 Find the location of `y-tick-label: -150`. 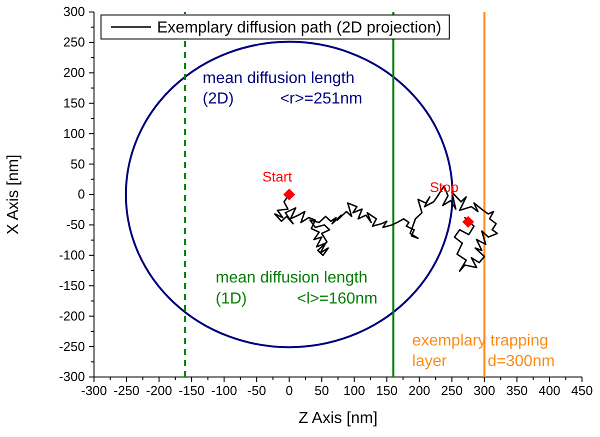

y-tick-label: -150 is located at coordinates (71, 285).